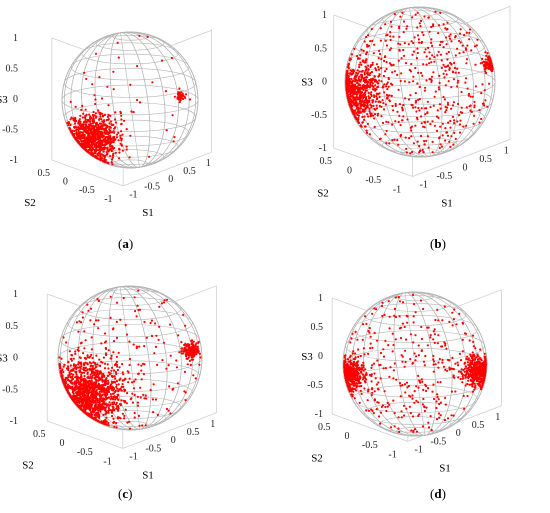 The image size is (550, 513). I want to click on caption-label-a: a, so click(125, 243).